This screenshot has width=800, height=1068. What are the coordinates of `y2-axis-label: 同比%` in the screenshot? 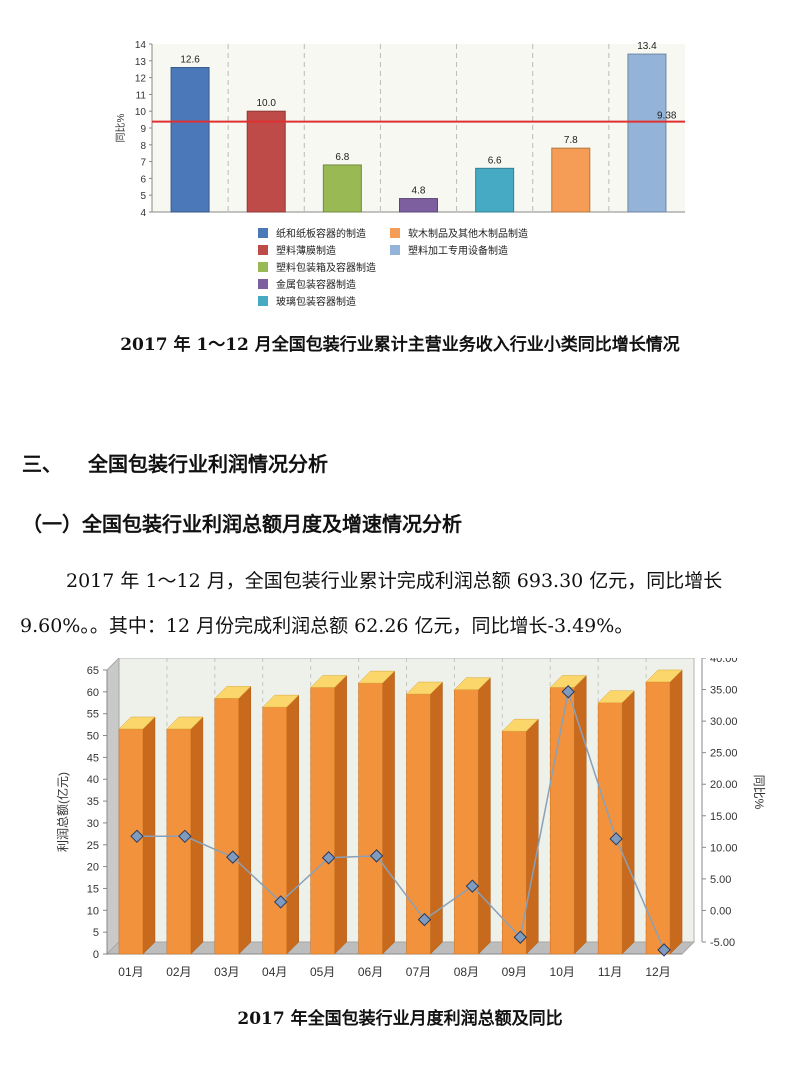 It's located at (759, 792).